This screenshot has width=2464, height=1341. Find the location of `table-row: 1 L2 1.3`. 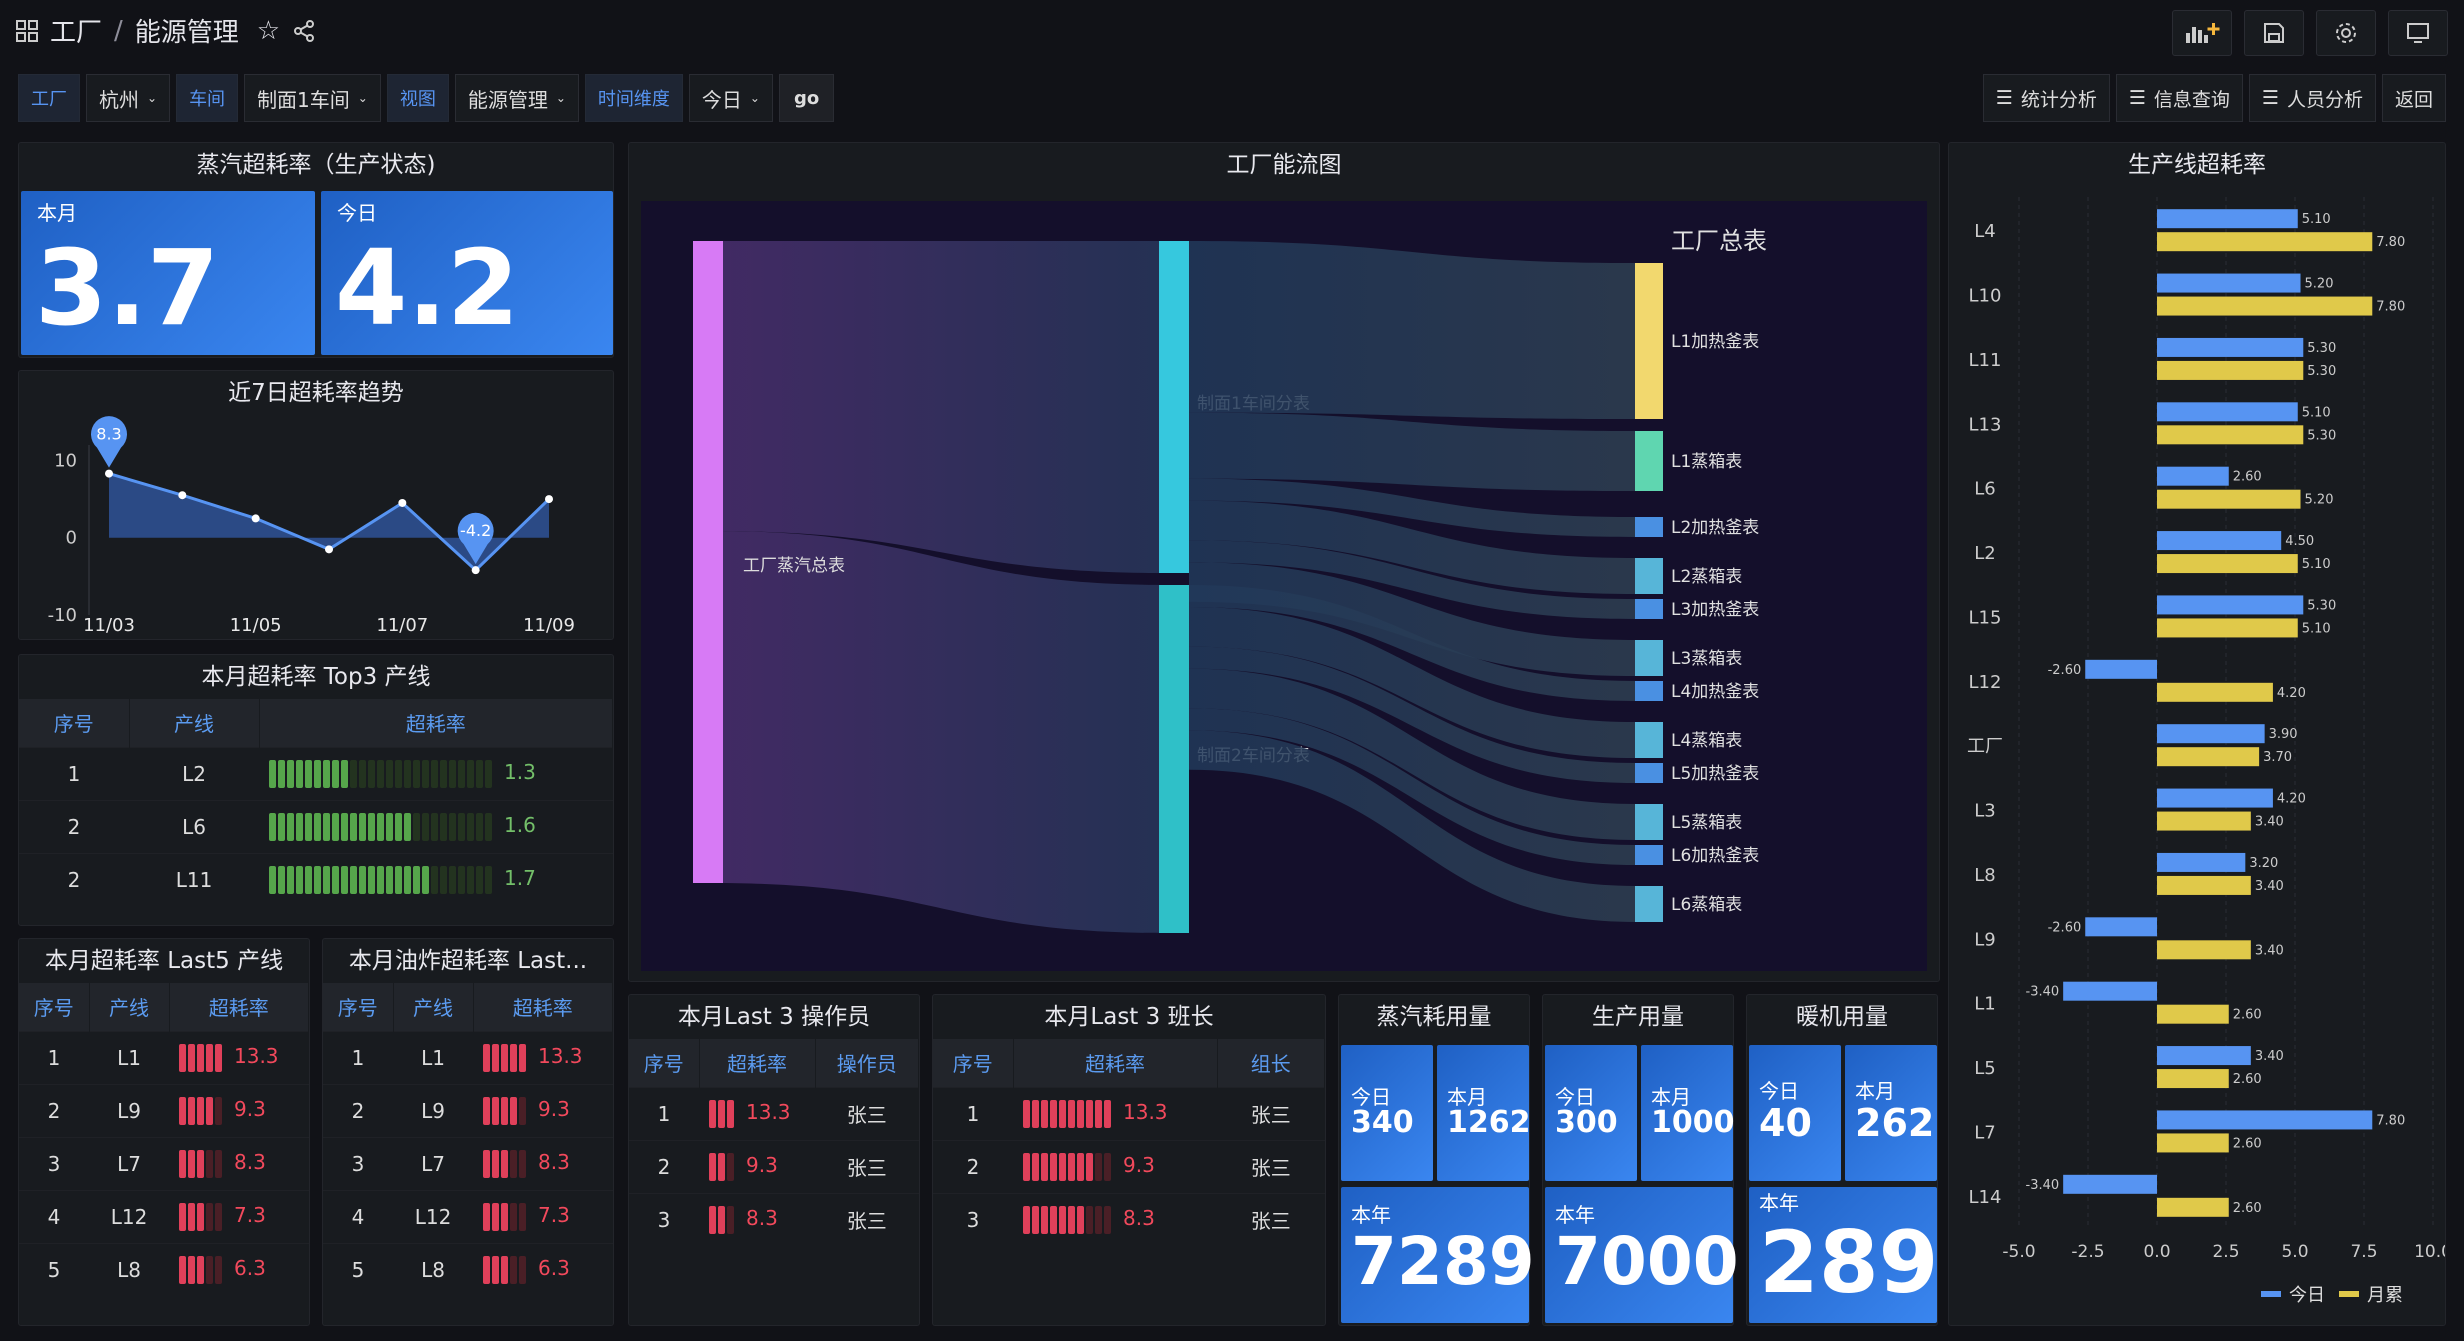

table-row: 1 L2 1.3 is located at coordinates (316, 773).